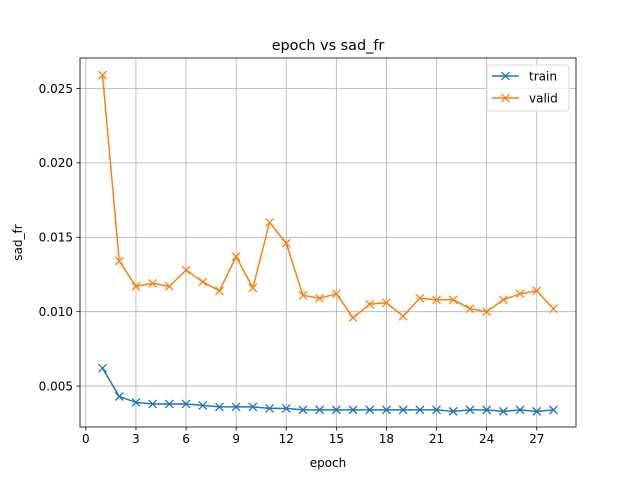 This screenshot has height=480, width=640. Describe the element at coordinates (336, 439) in the screenshot. I see `x-tick-label: 15` at that location.